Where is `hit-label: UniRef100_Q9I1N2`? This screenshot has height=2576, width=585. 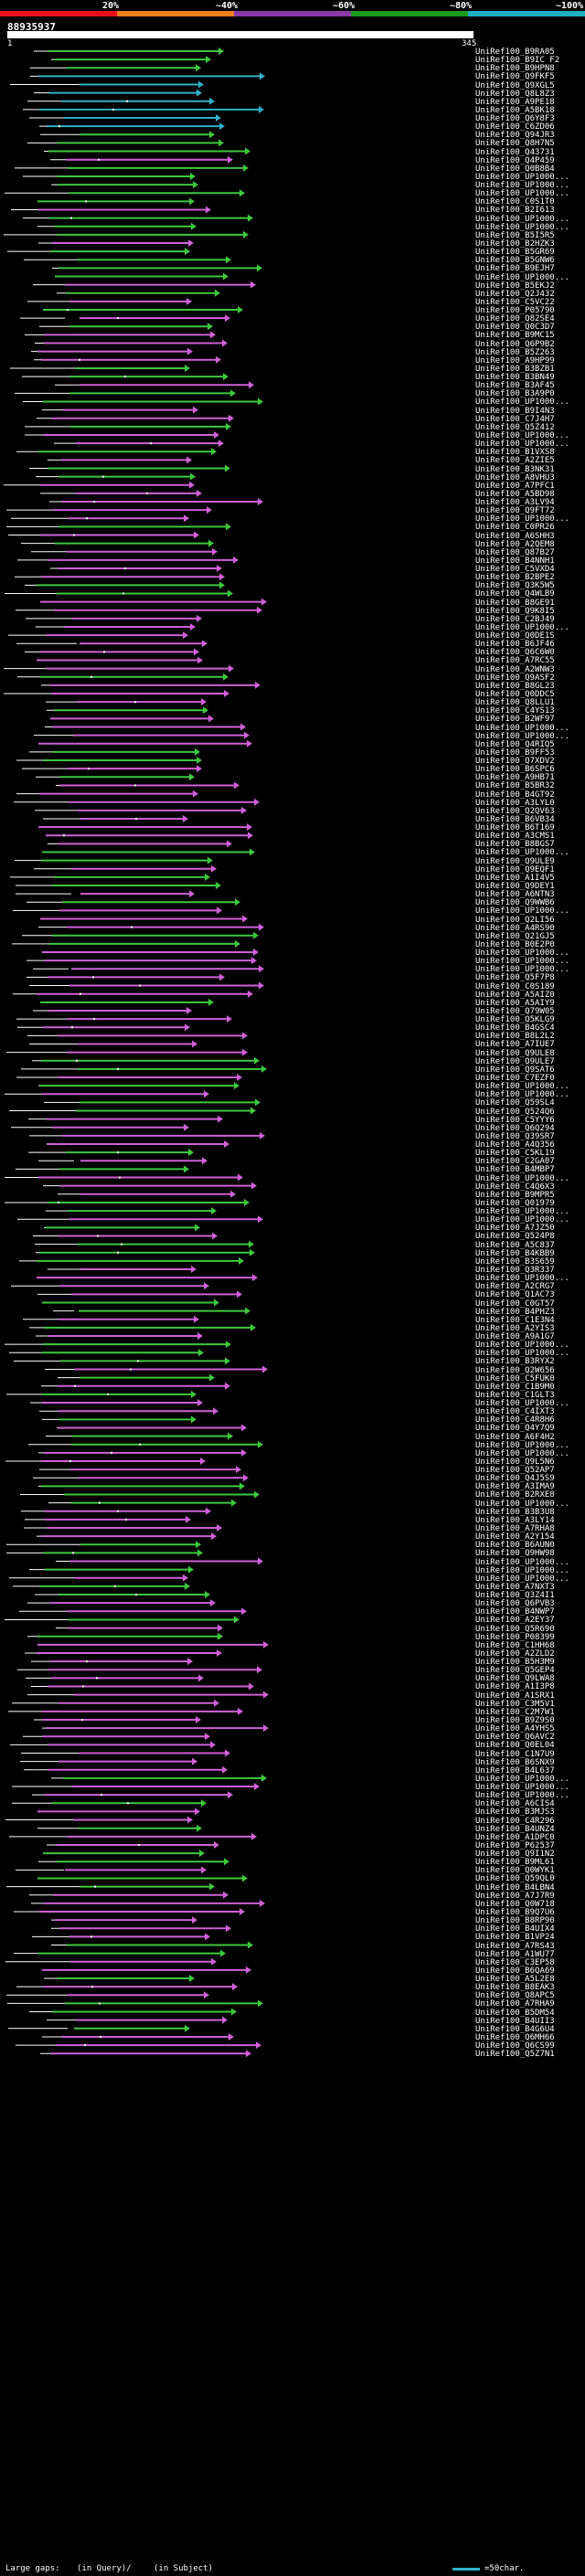
hit-label: UniRef100_Q9I1N2 is located at coordinates (515, 1855).